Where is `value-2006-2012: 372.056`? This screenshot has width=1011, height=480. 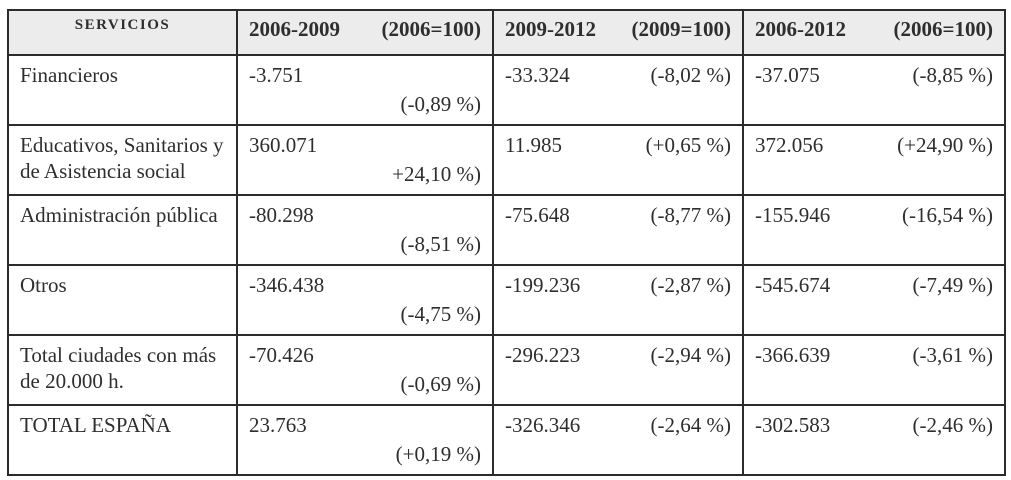
value-2006-2012: 372.056 is located at coordinates (789, 145).